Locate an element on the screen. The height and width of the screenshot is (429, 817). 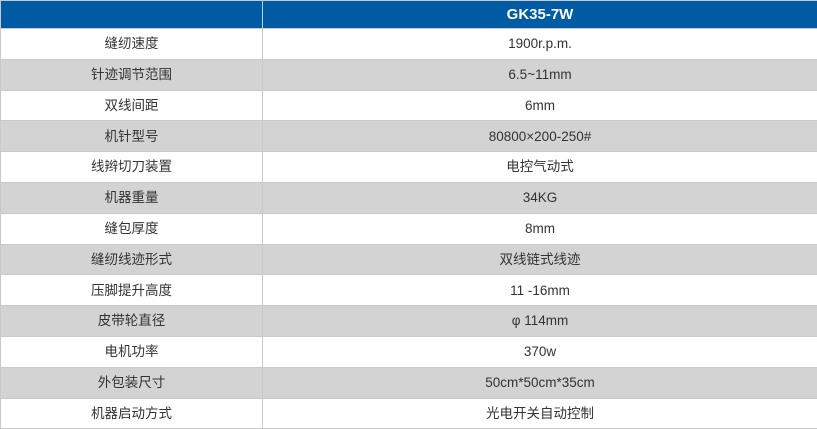
table-row: 双线间距 6mm is located at coordinates (408, 105).